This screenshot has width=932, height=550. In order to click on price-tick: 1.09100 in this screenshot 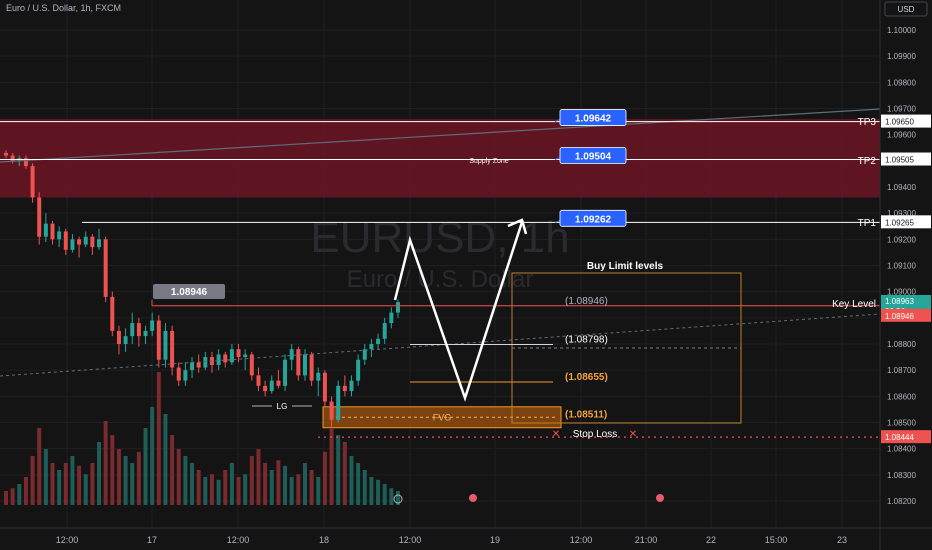, I will do `click(901, 266)`.